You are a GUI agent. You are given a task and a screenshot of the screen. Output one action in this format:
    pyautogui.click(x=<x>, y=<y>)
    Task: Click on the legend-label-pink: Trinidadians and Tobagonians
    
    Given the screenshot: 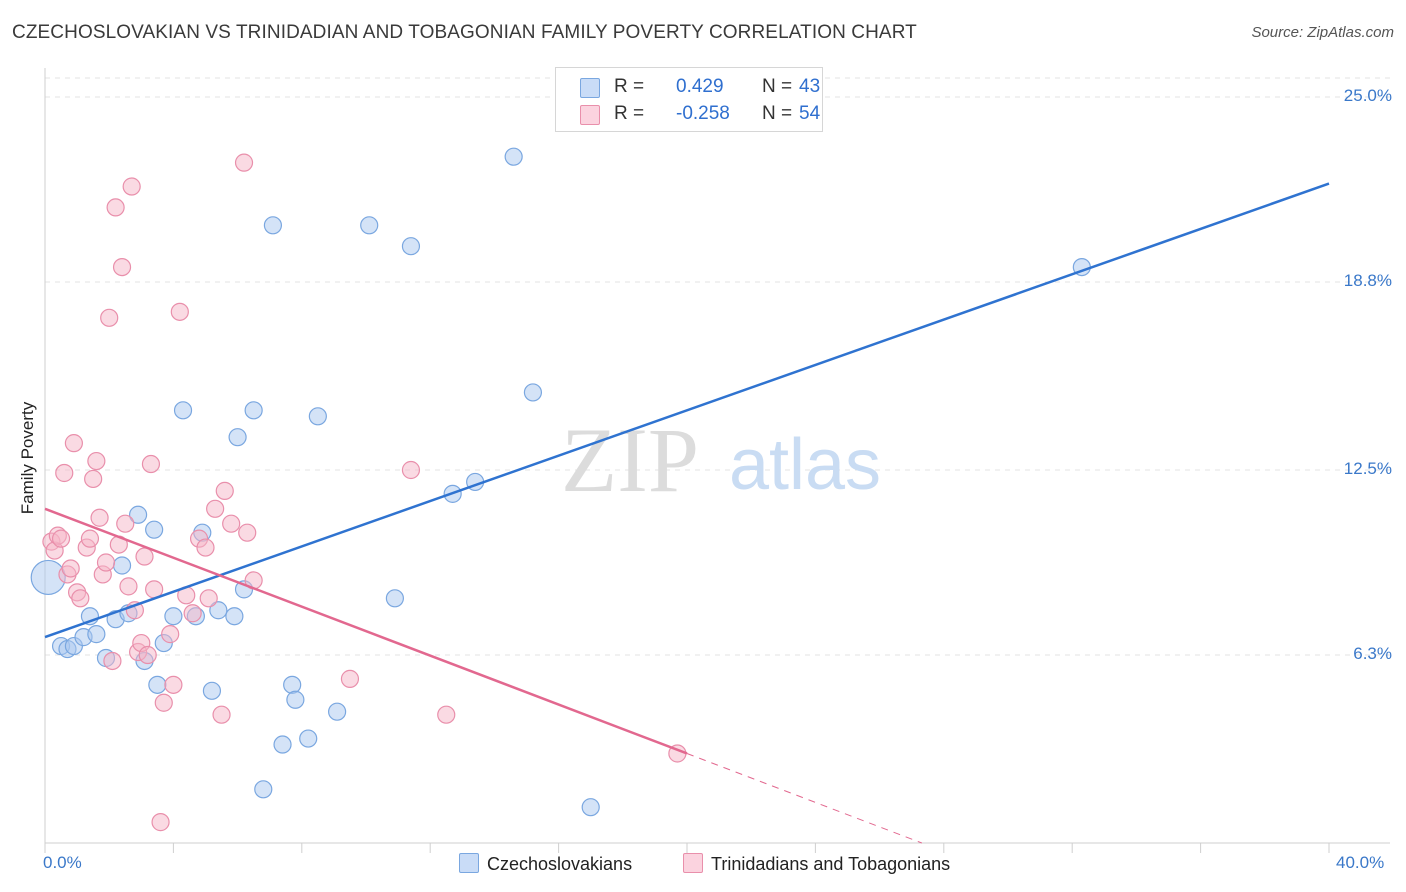 What is the action you would take?
    pyautogui.click(x=831, y=864)
    